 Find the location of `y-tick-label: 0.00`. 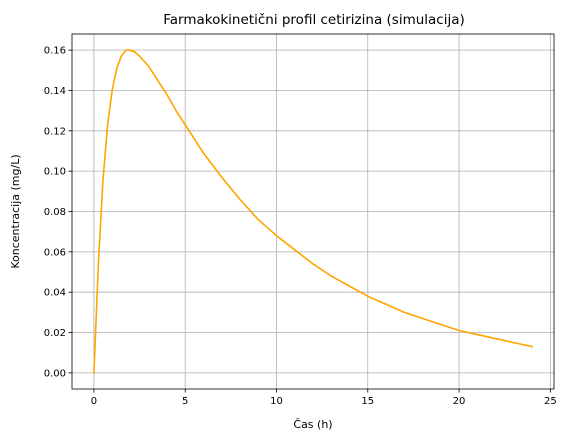

y-tick-label: 0.00 is located at coordinates (55, 373).